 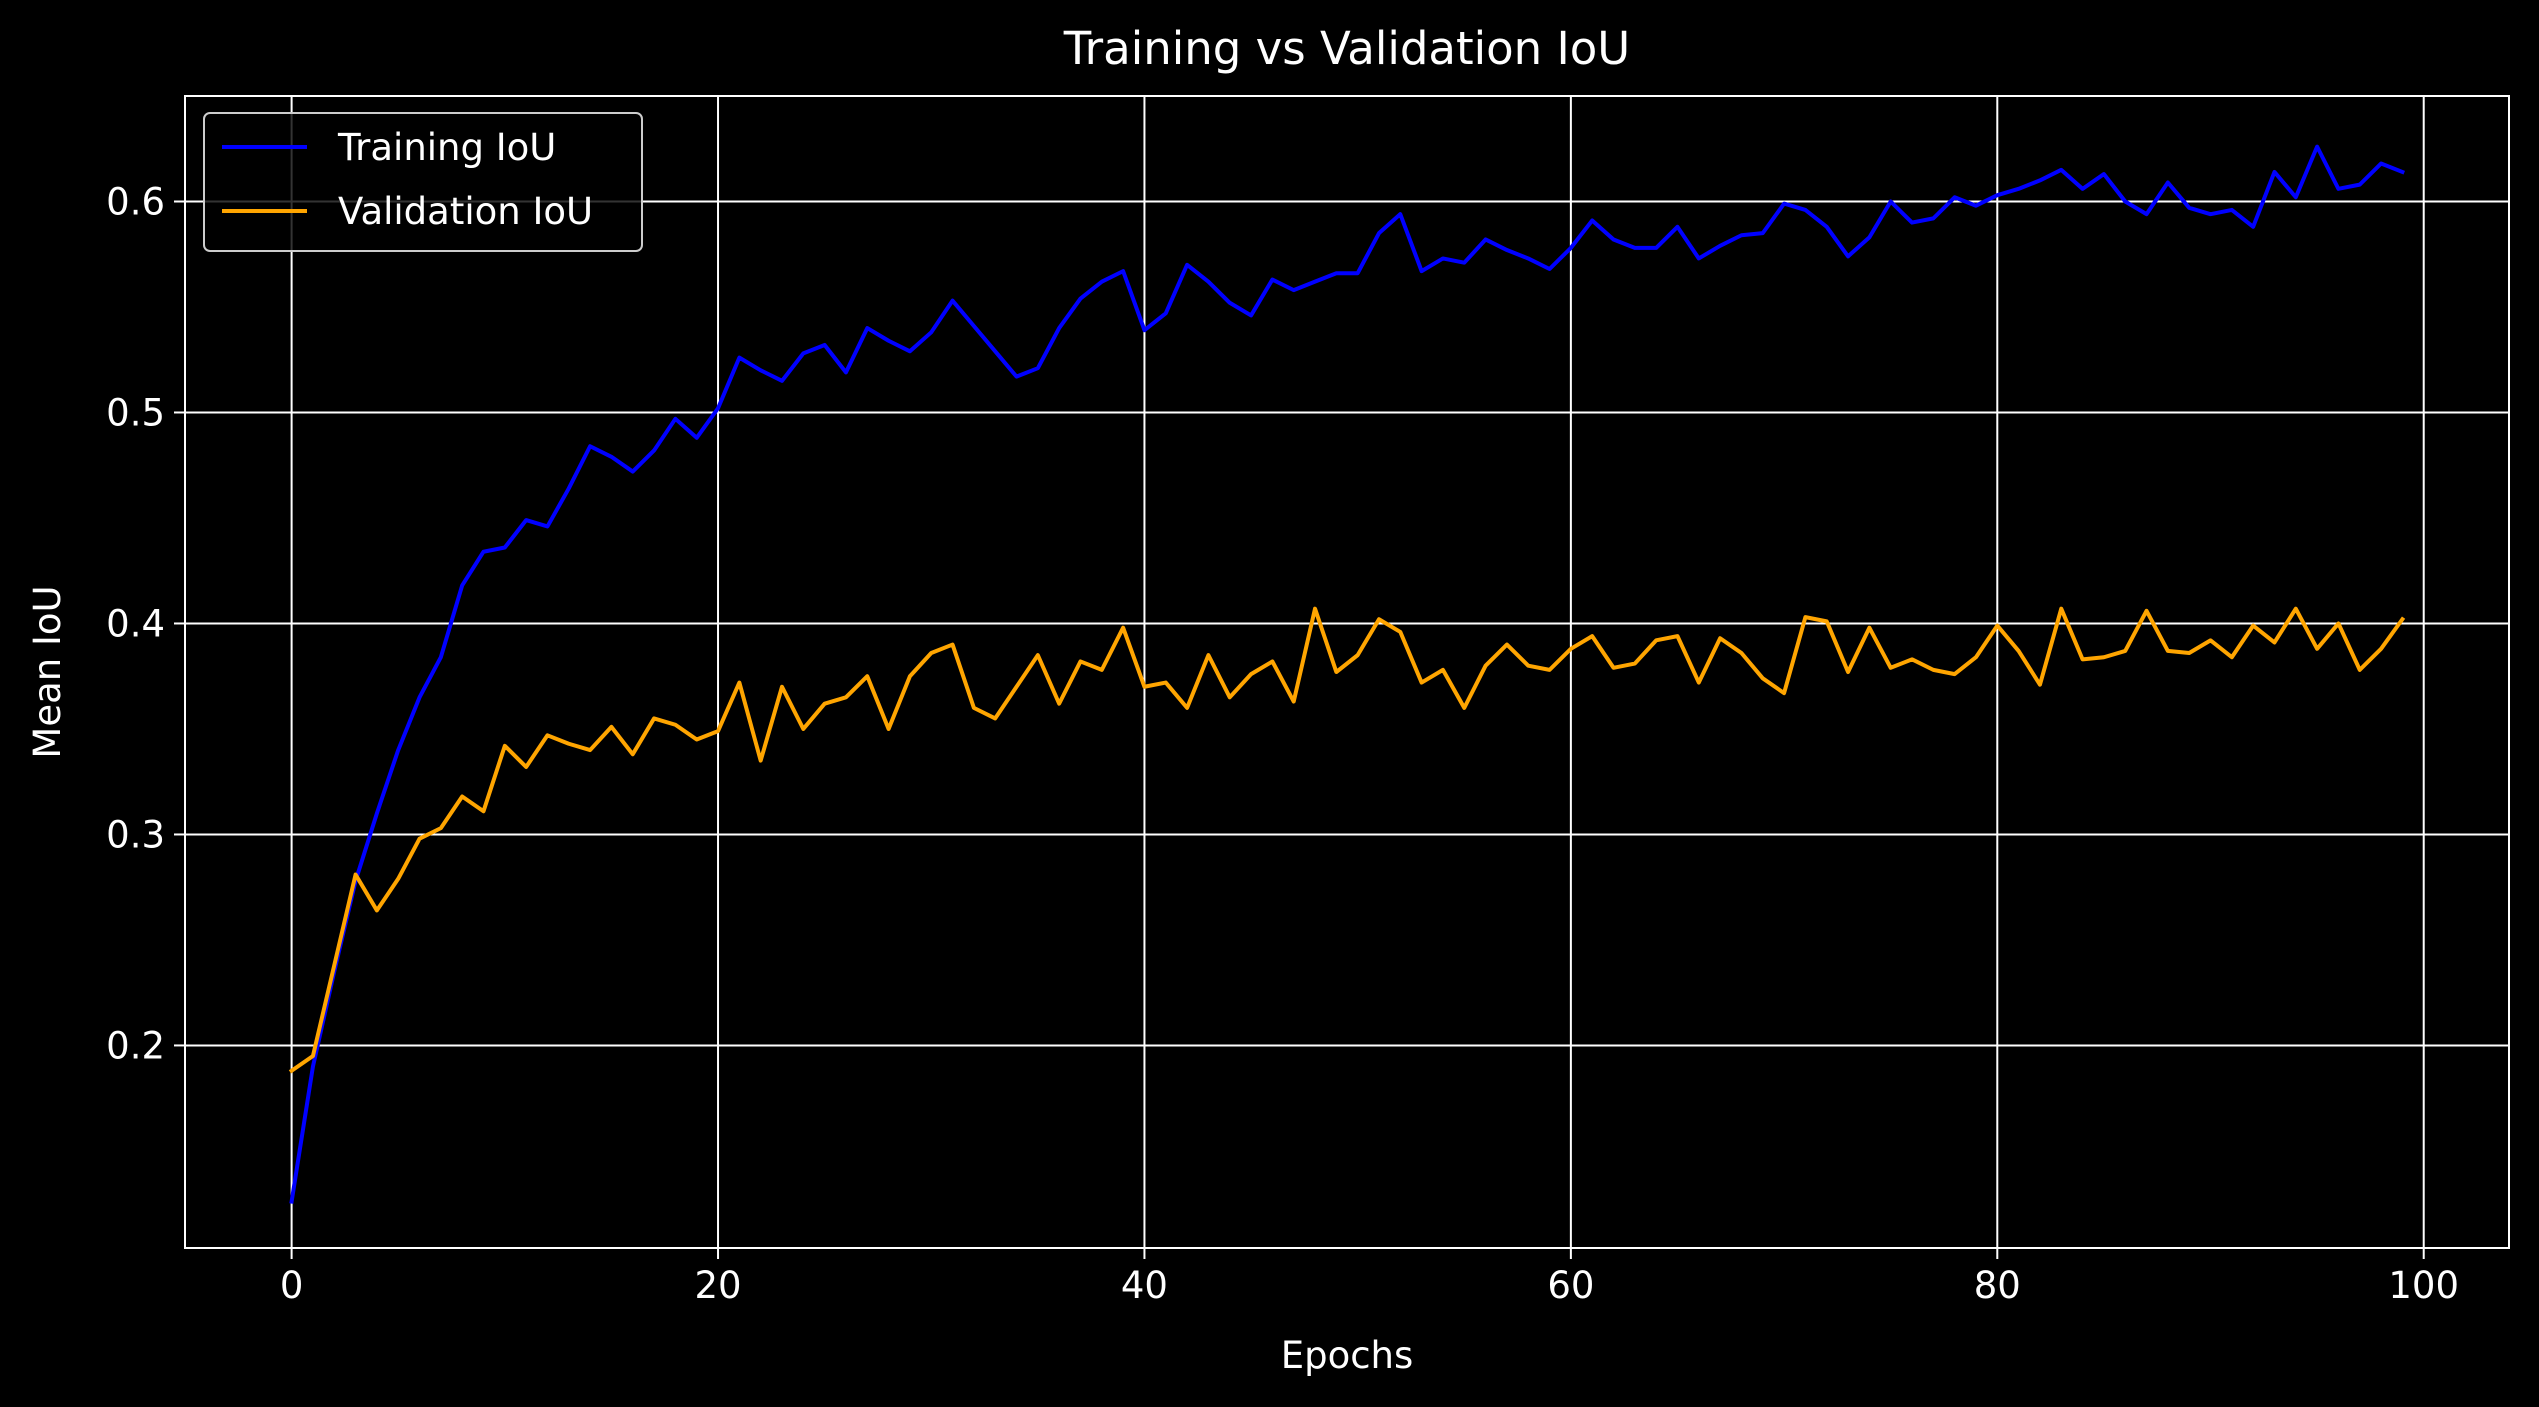 What do you see at coordinates (1347, 48) in the screenshot?
I see `chart-title: Training vs Validation IoU` at bounding box center [1347, 48].